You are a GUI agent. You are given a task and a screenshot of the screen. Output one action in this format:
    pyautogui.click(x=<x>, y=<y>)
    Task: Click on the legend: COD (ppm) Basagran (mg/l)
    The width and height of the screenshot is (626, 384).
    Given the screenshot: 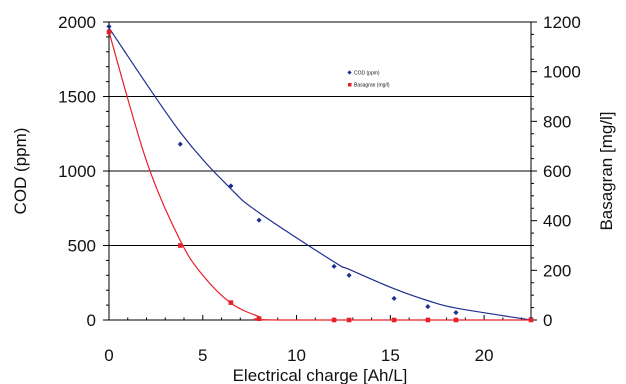 What is the action you would take?
    pyautogui.click(x=380, y=80)
    